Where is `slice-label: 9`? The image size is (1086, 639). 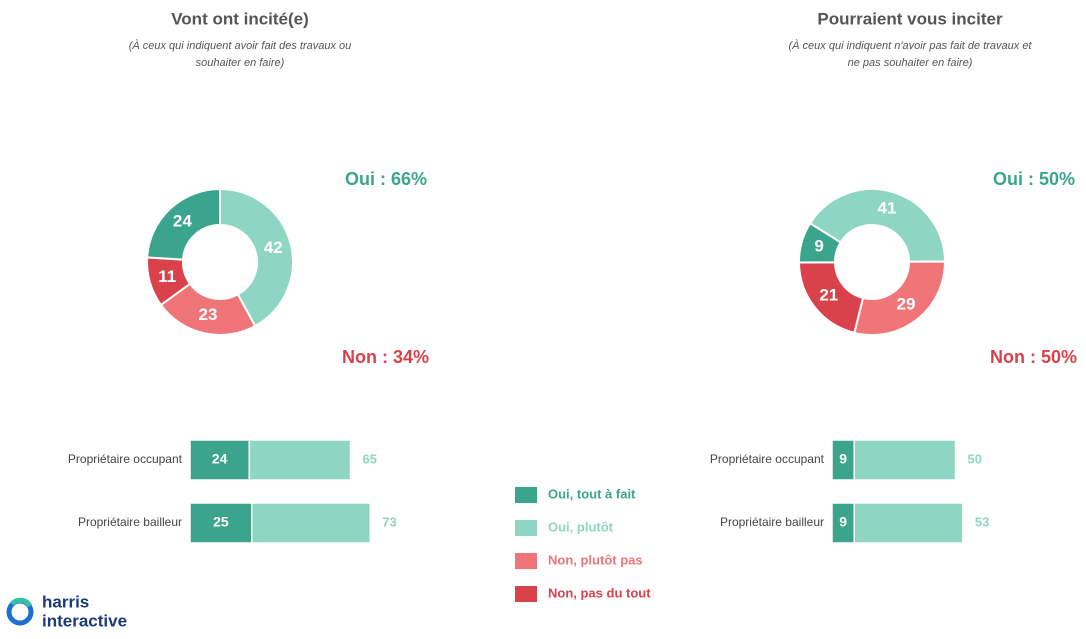 slice-label: 9 is located at coordinates (818, 246).